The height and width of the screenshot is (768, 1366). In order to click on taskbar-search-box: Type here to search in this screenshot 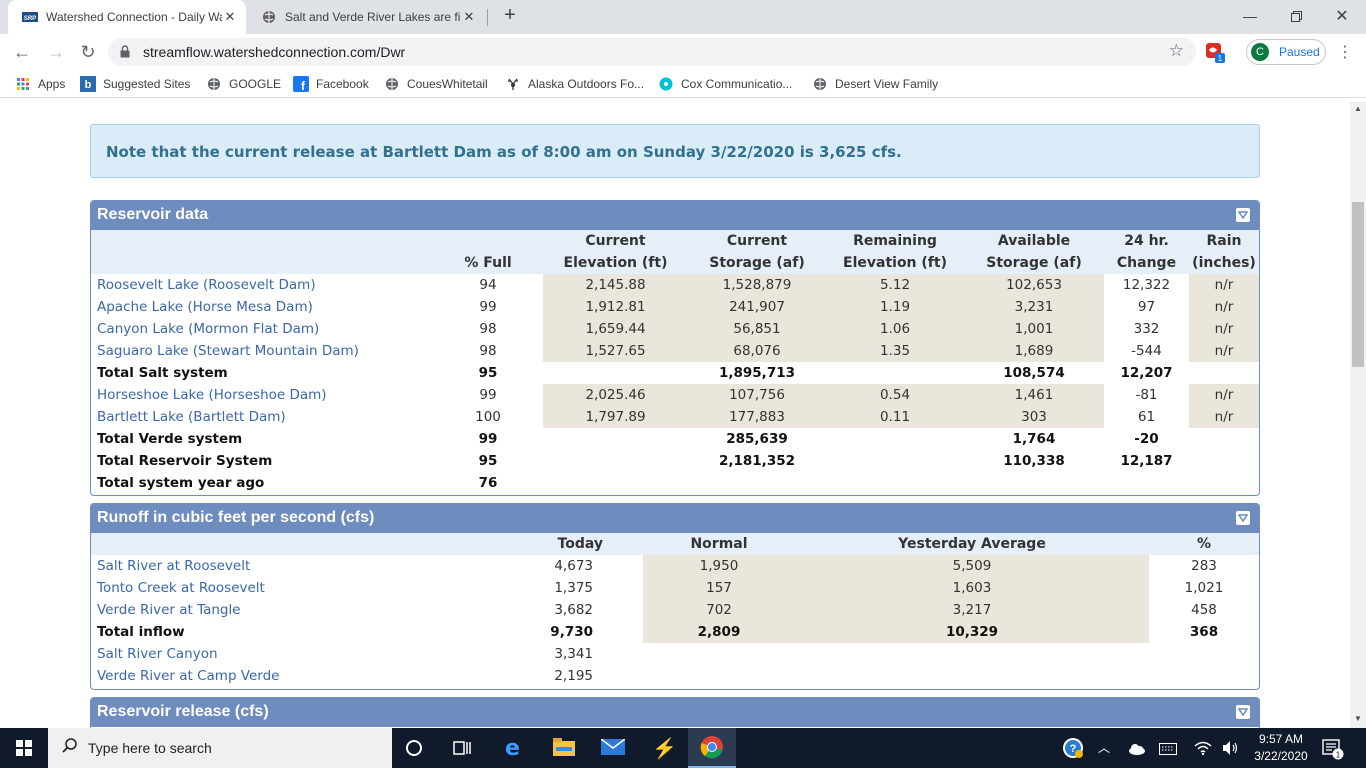, I will do `click(220, 748)`.